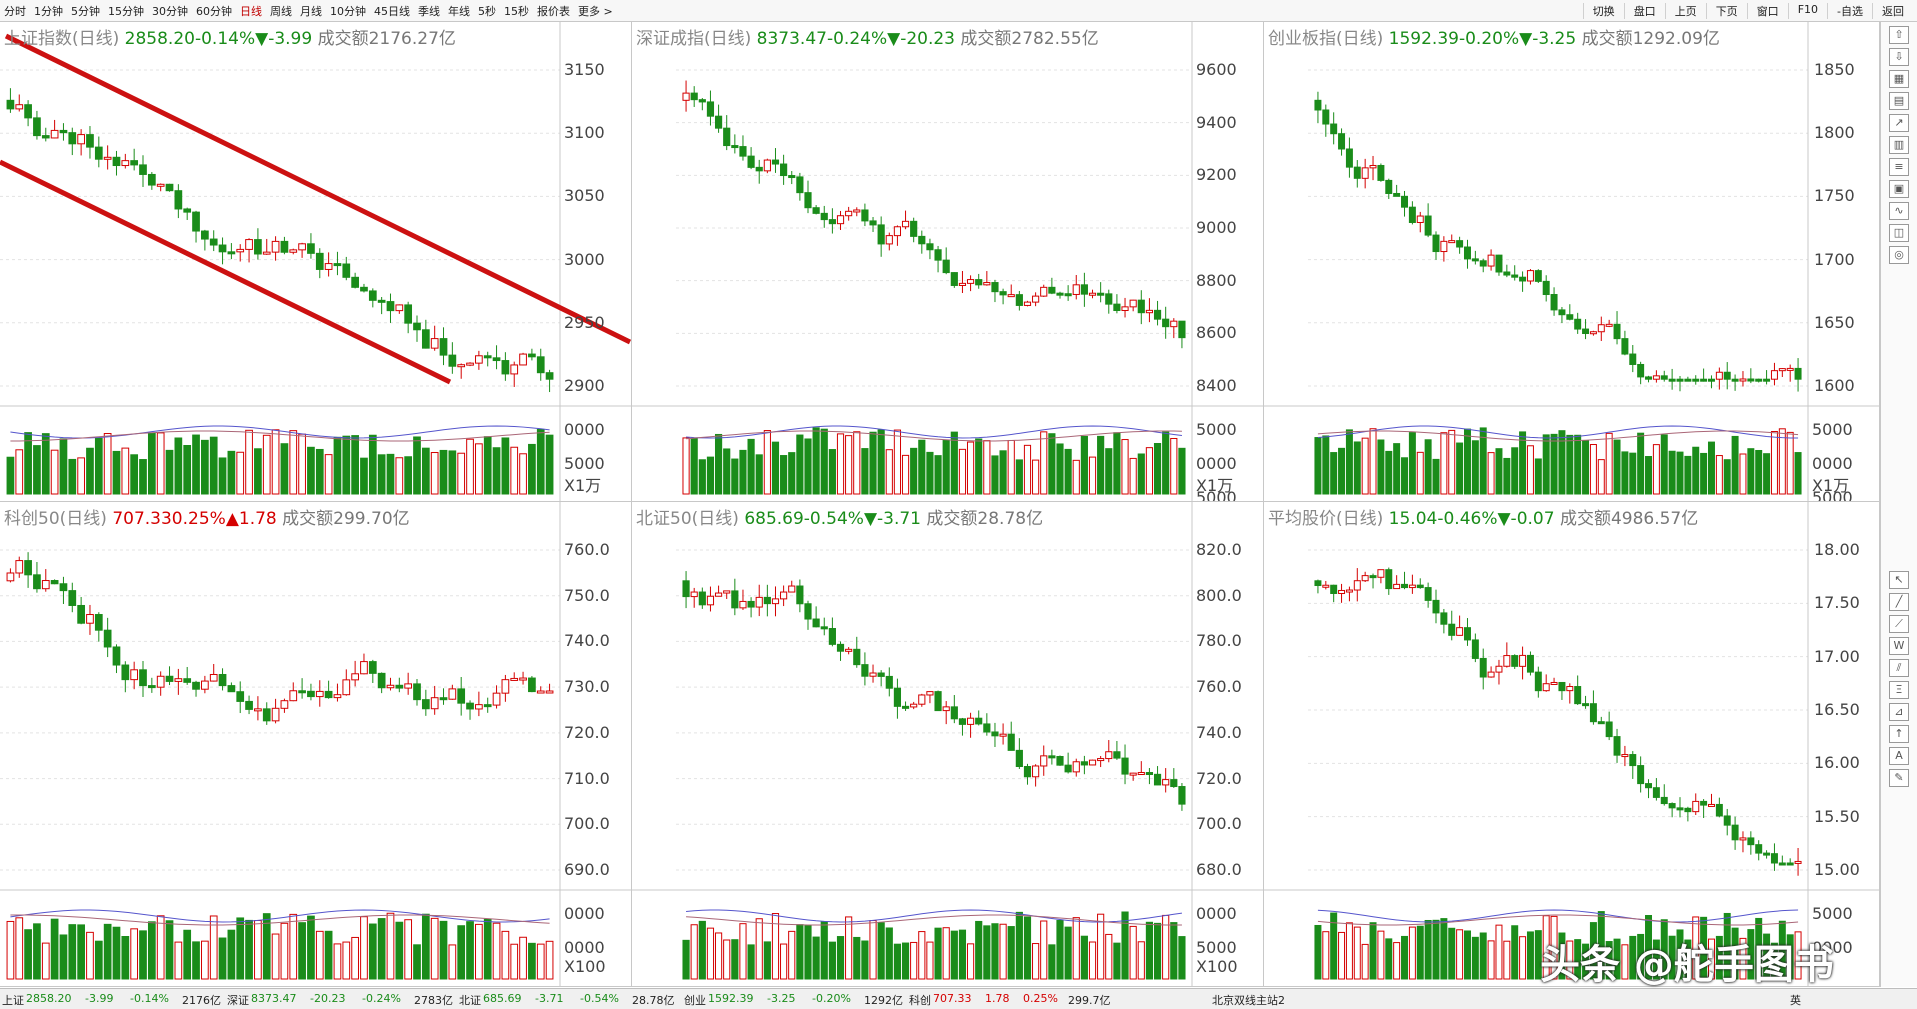 This screenshot has height=1009, width=1917. I want to click on period-tab: 5秒, so click(487, 11).